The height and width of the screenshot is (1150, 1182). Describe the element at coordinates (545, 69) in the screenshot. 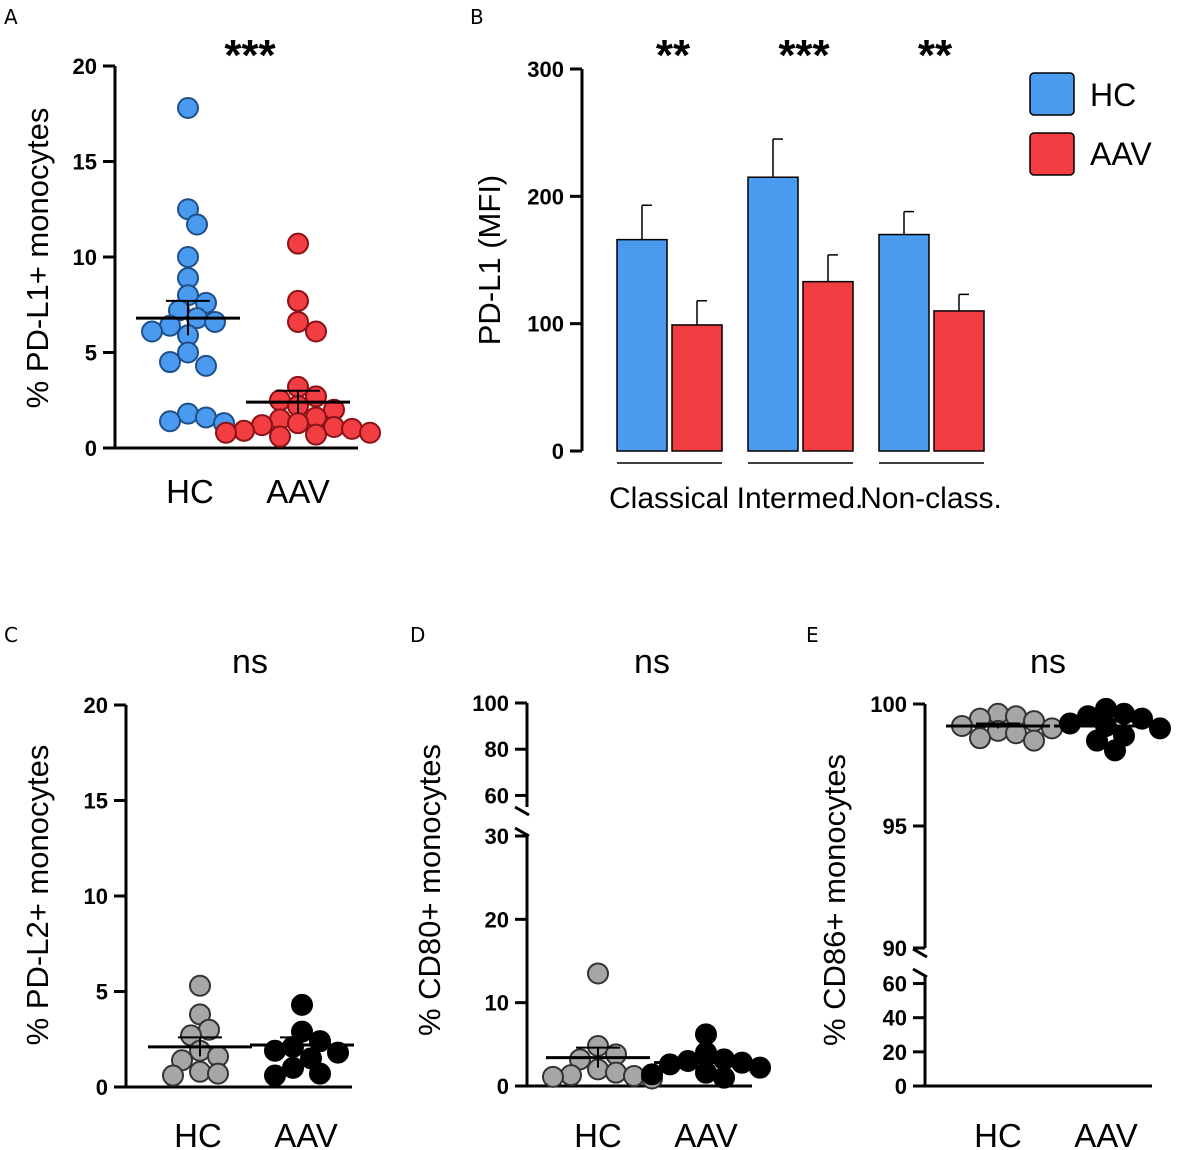

I see `y-tick-label: 300` at that location.